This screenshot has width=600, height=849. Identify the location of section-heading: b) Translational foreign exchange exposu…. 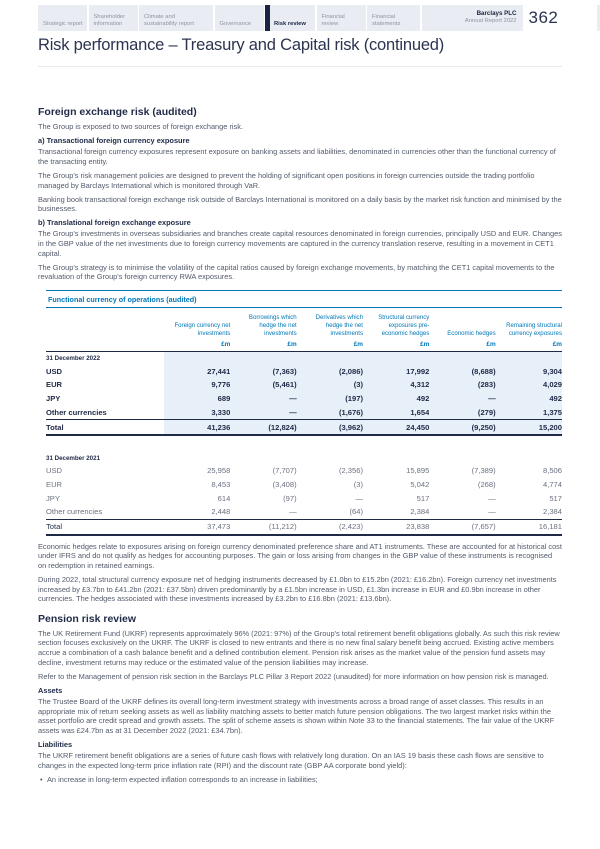
(114, 223).